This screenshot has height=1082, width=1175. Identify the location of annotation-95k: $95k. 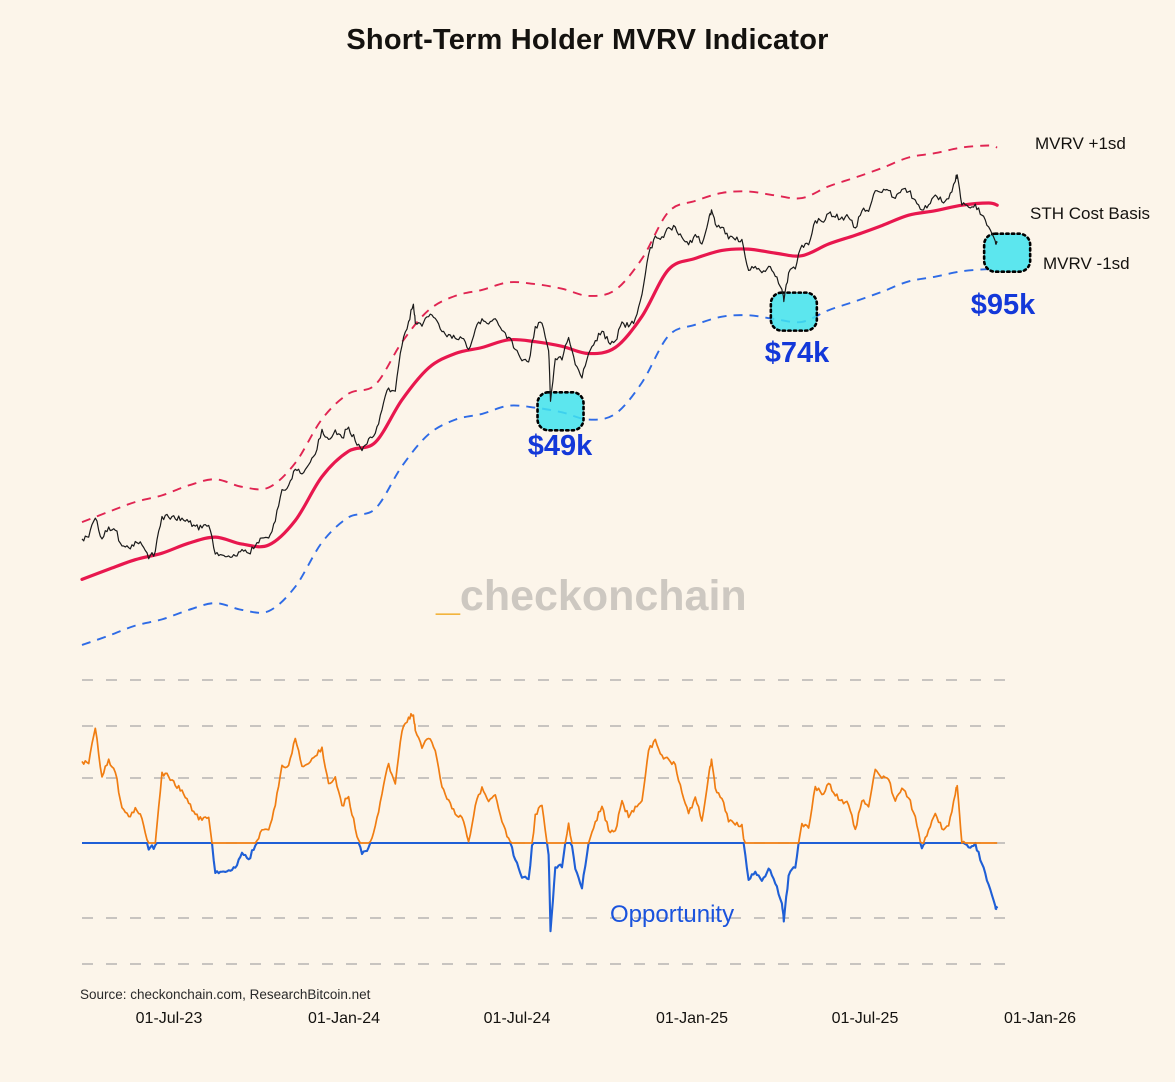
(1003, 305).